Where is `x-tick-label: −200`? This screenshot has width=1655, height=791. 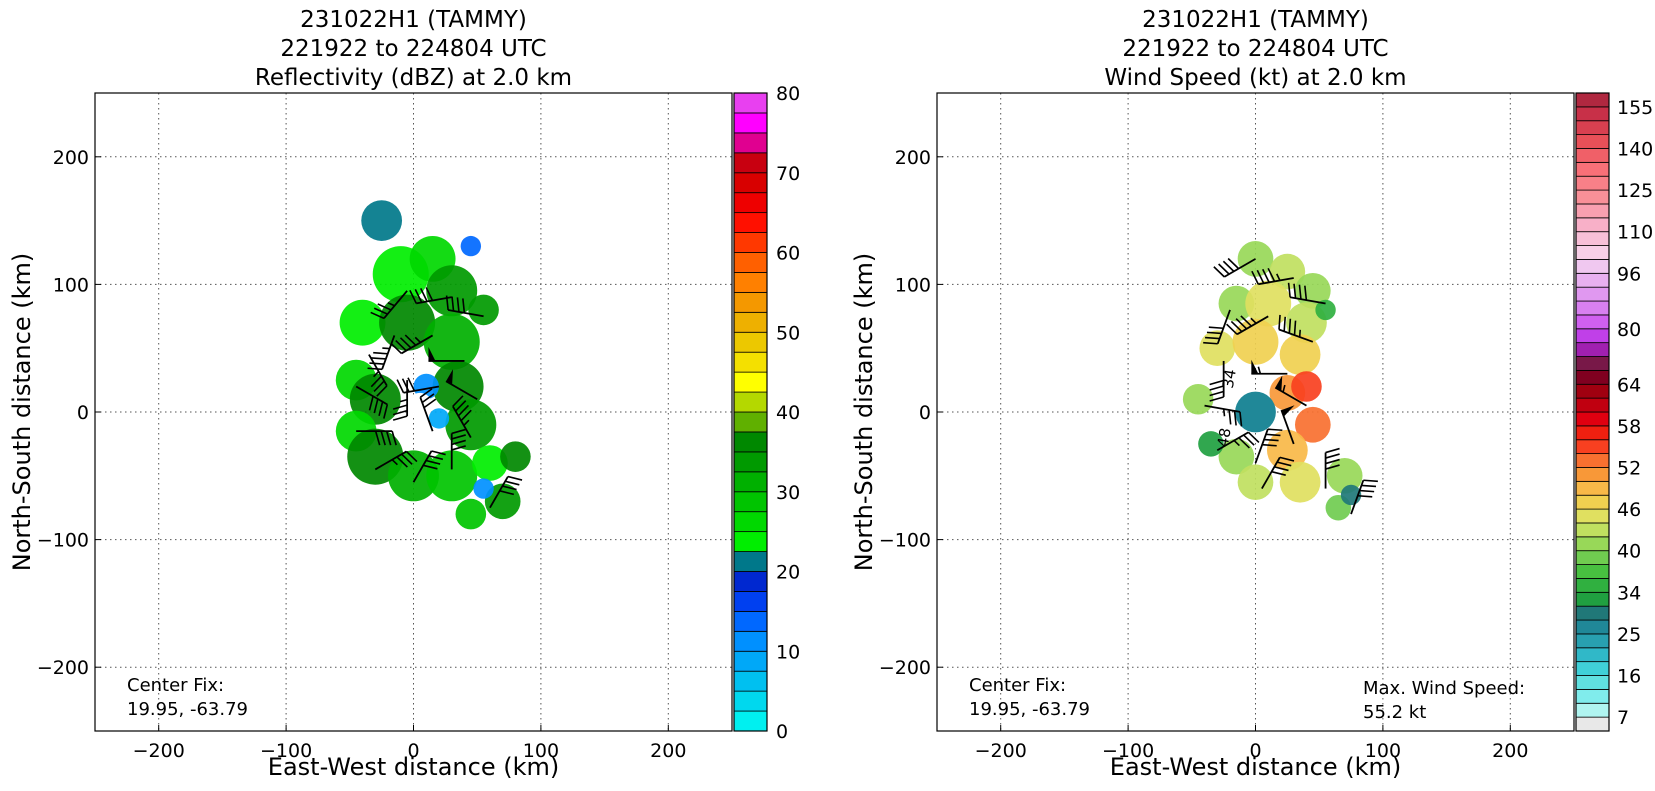 x-tick-label: −200 is located at coordinates (1001, 751).